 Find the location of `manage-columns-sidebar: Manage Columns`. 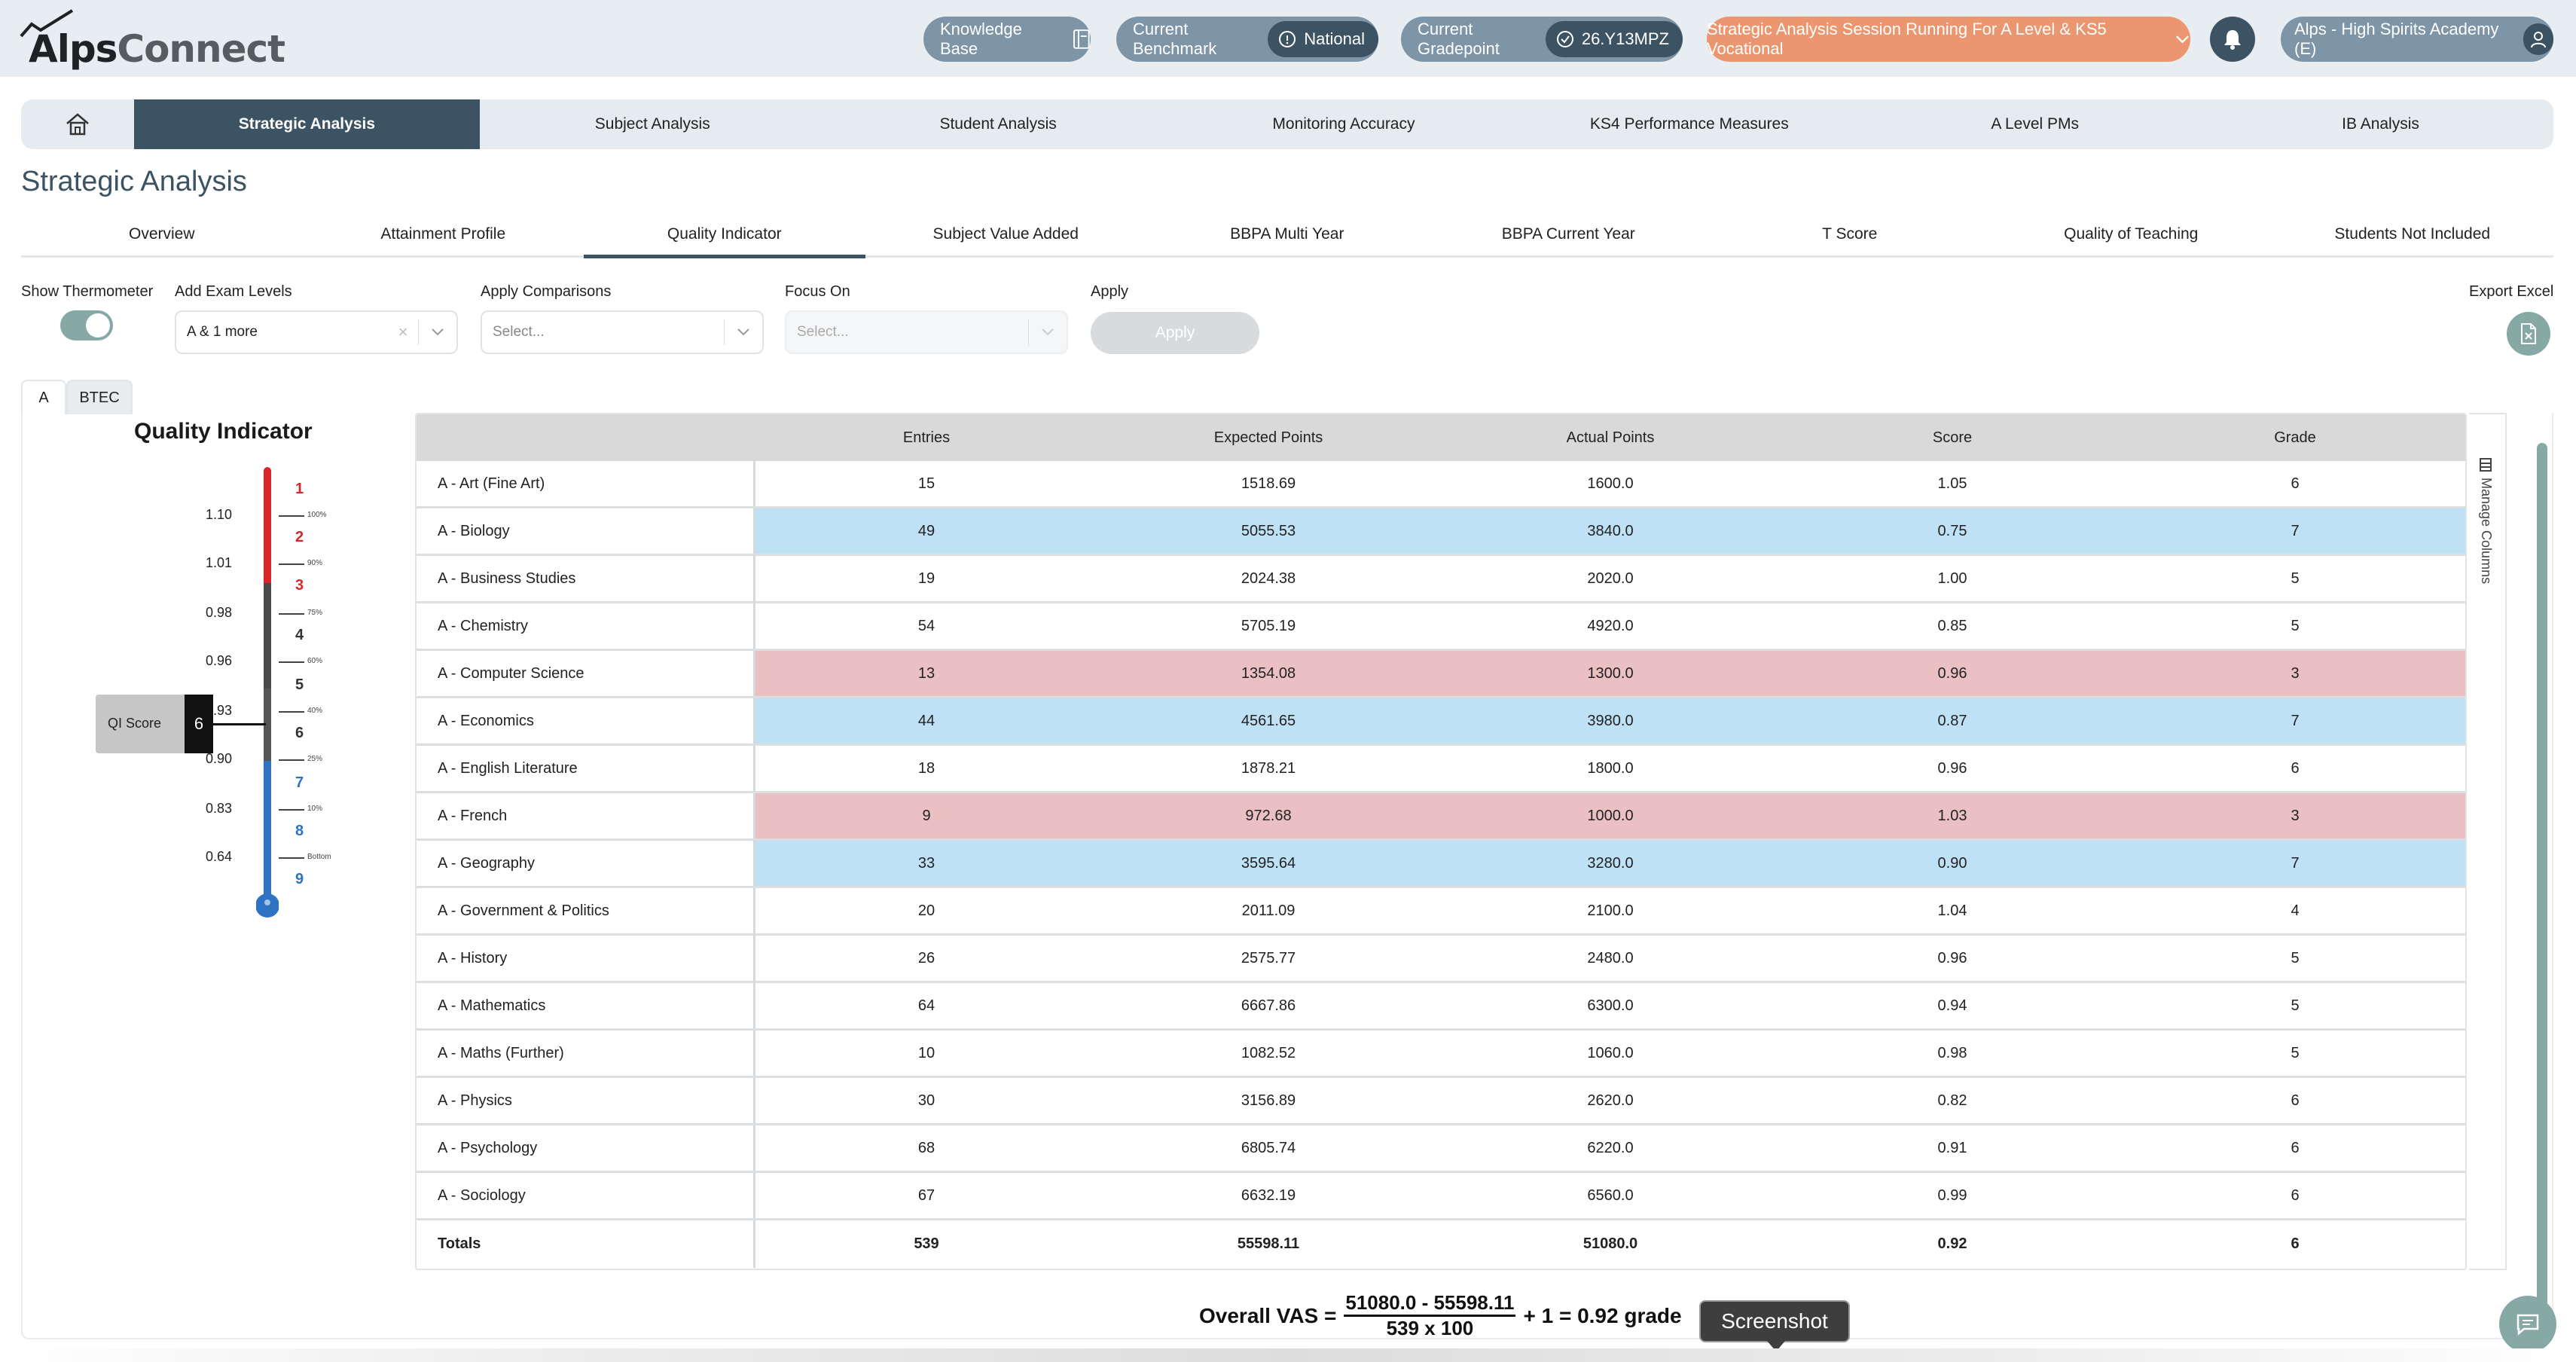

manage-columns-sidebar: Manage Columns is located at coordinates (2488, 842).